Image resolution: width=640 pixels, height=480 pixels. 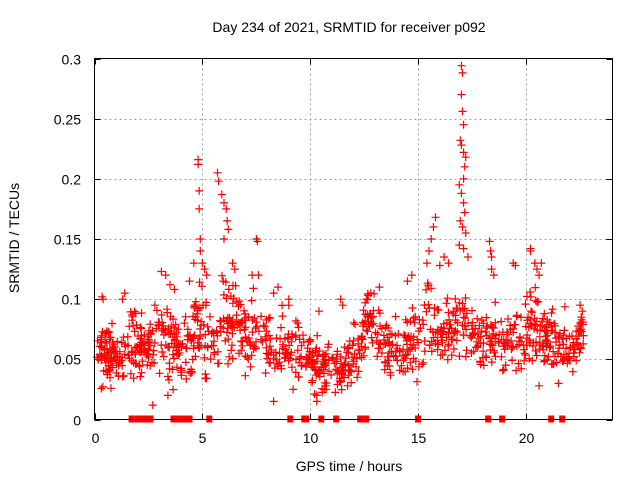 I want to click on x-tick-label: 5, so click(x=203, y=438).